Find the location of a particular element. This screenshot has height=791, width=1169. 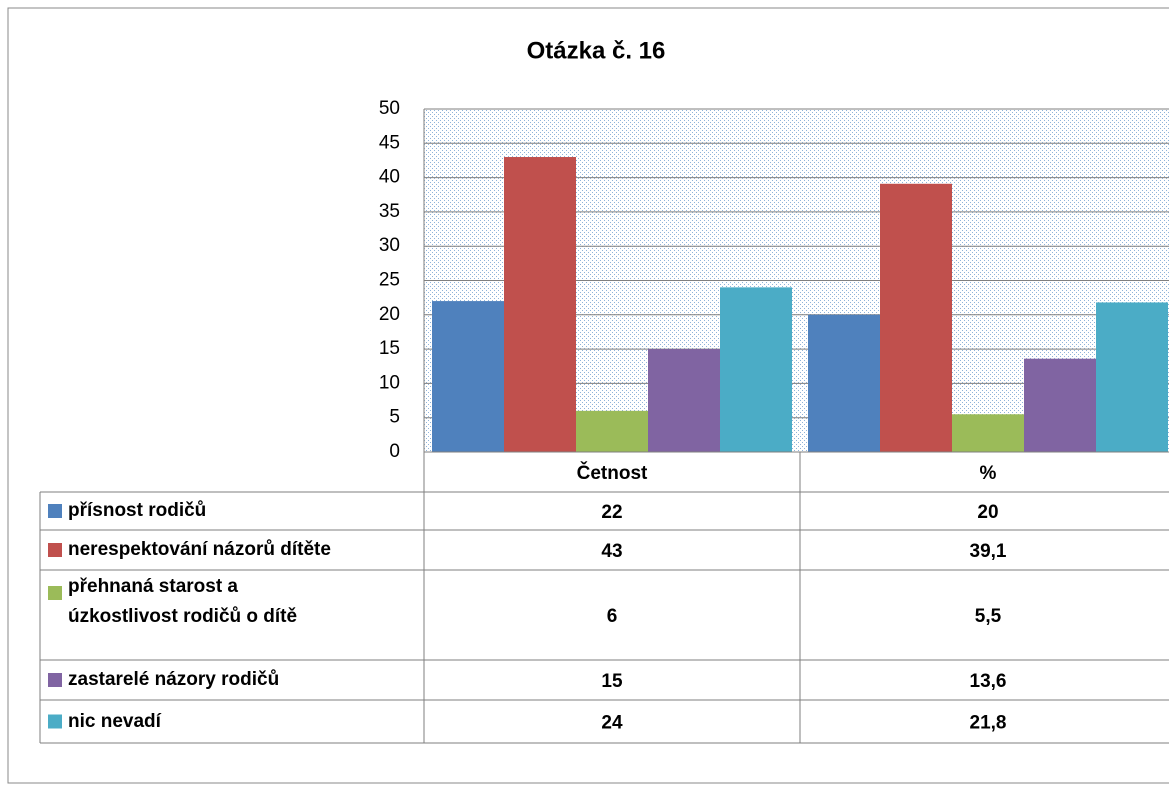

legend-label: nic nevadí is located at coordinates (114, 721).